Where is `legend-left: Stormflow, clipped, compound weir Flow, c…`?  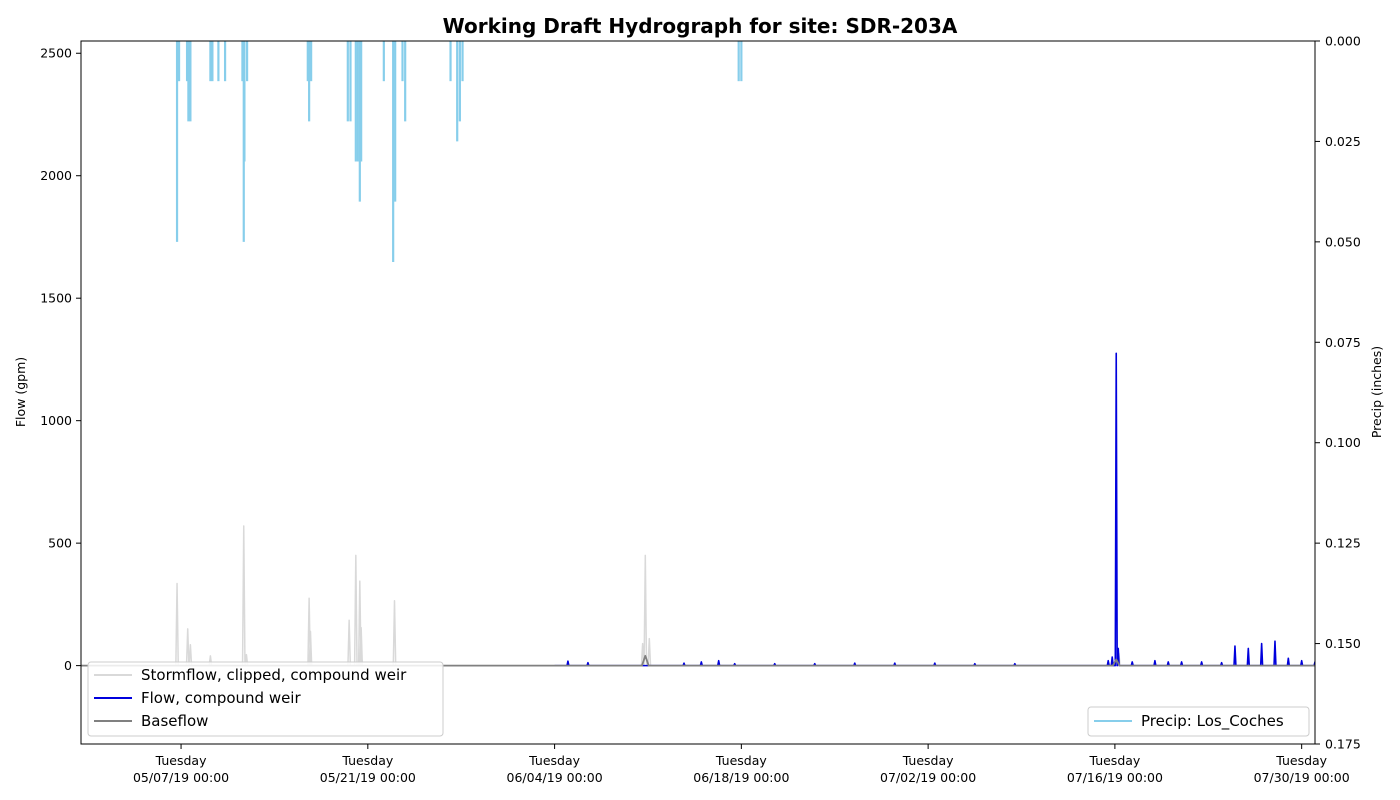 legend-left: Stormflow, clipped, compound weir Flow, c… is located at coordinates (265, 699).